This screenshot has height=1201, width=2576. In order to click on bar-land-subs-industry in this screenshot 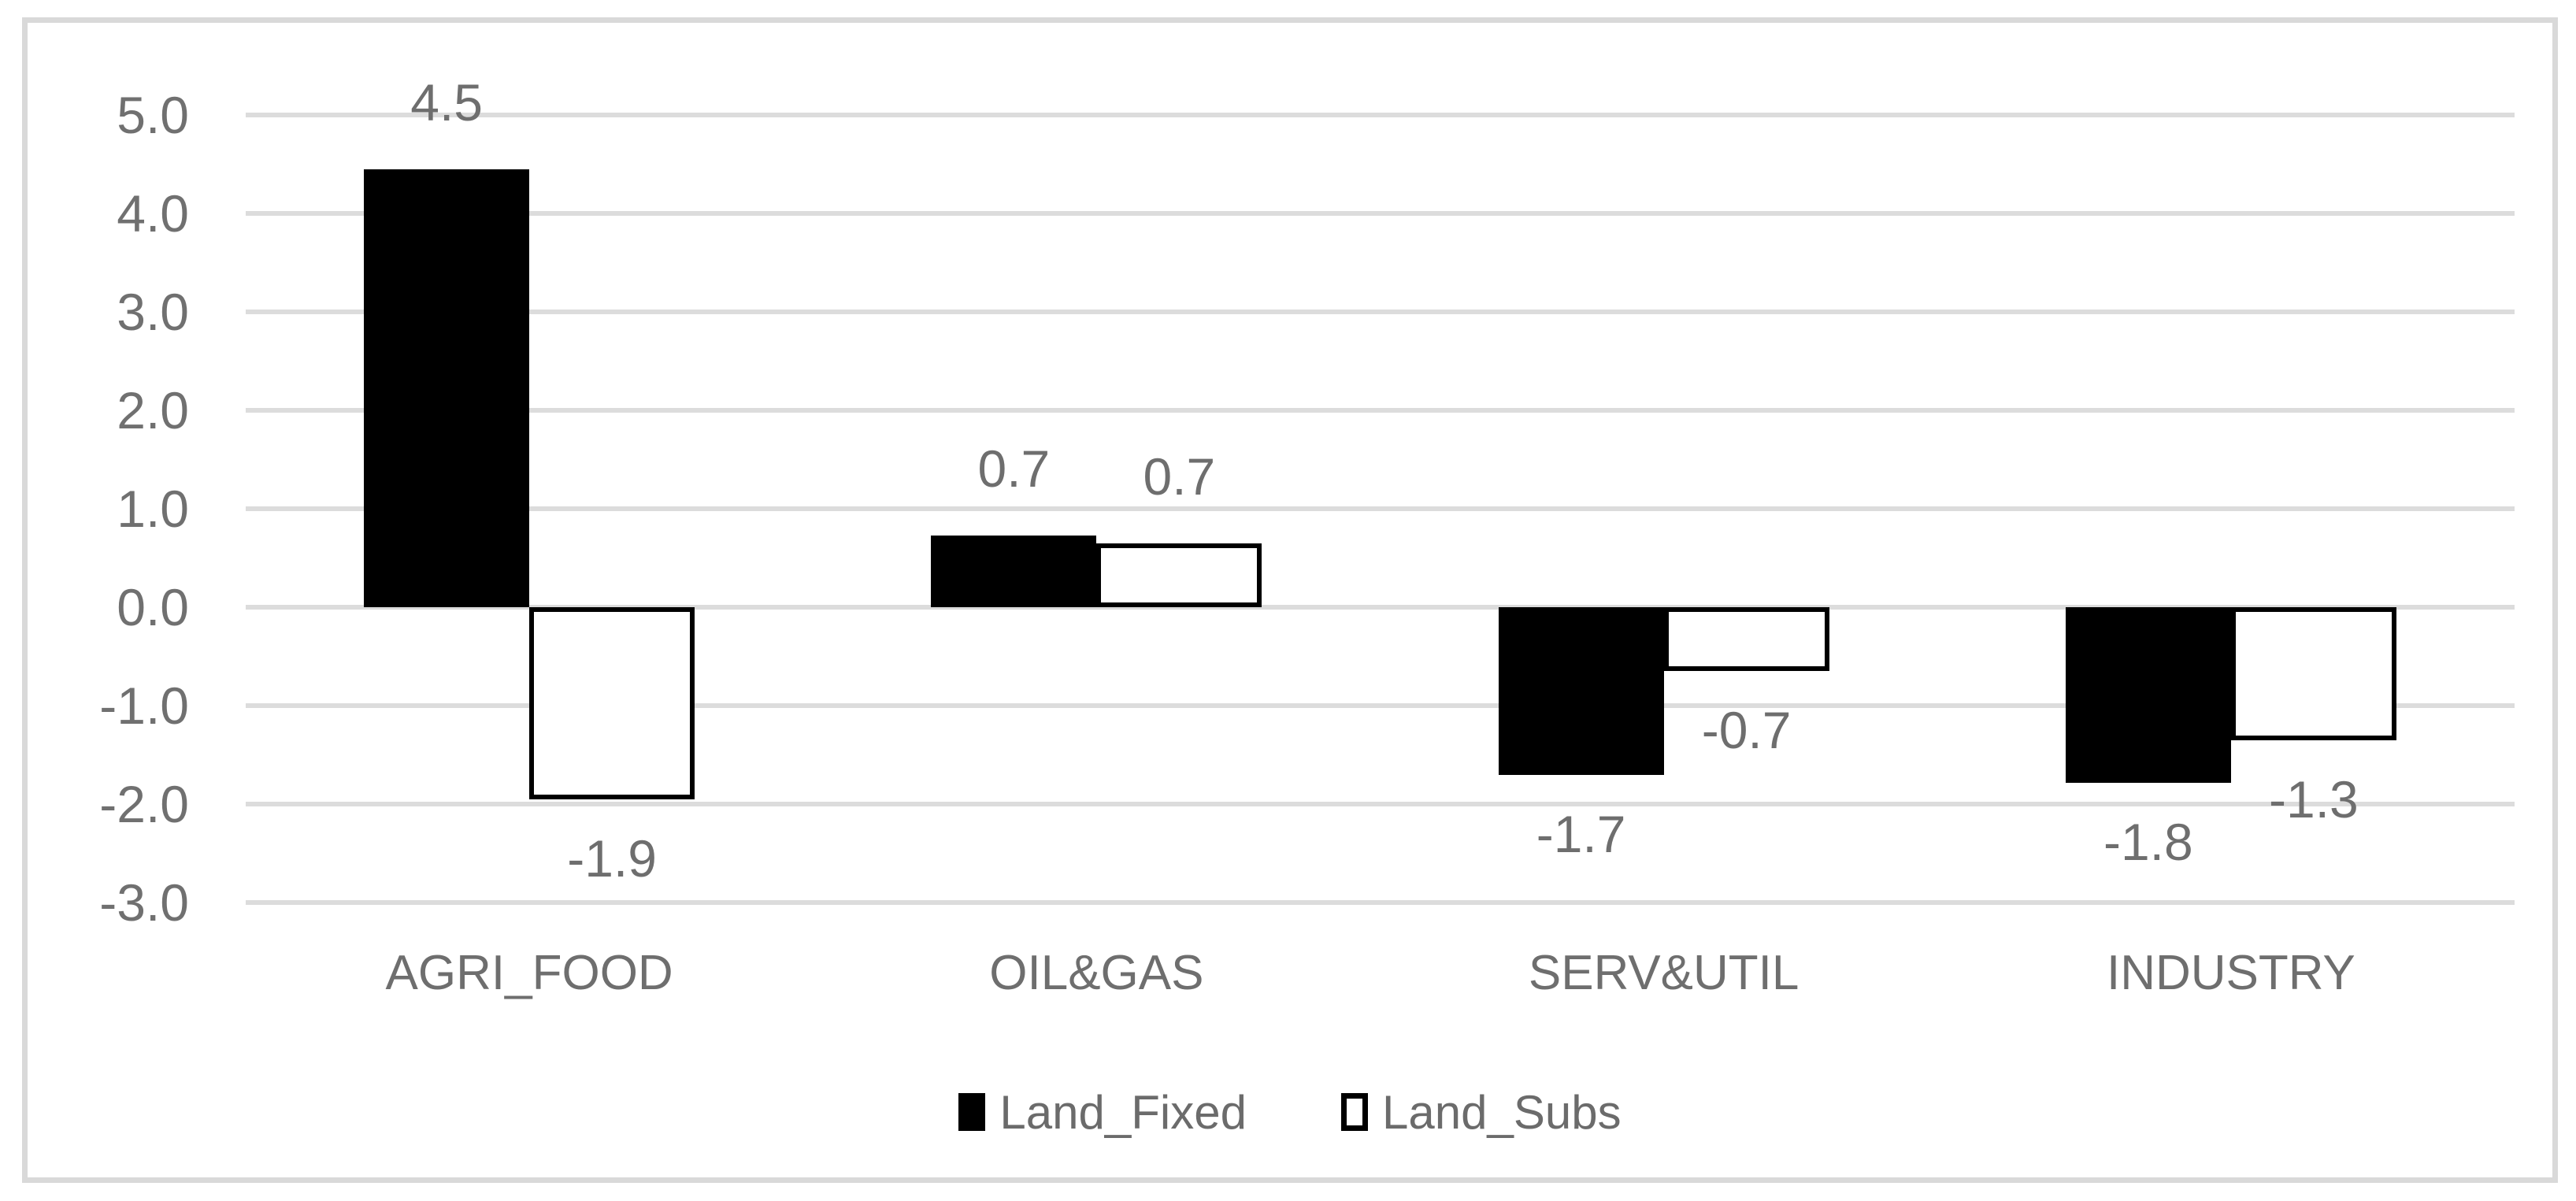, I will do `click(2313, 673)`.